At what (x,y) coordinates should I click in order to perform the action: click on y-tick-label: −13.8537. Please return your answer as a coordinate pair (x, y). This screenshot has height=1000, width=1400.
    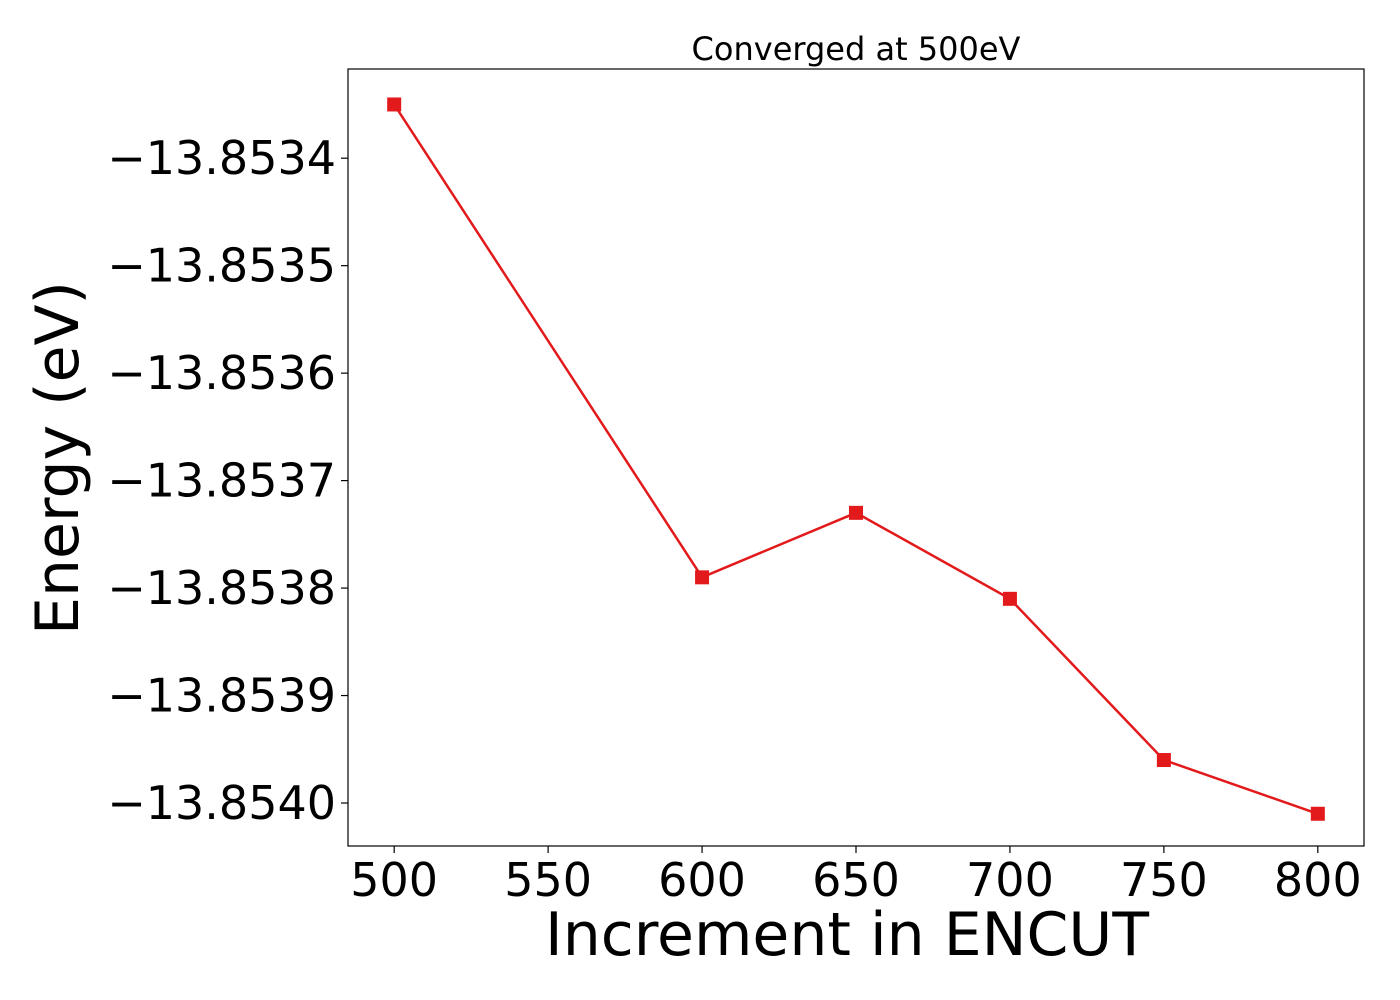
    Looking at the image, I should click on (221, 481).